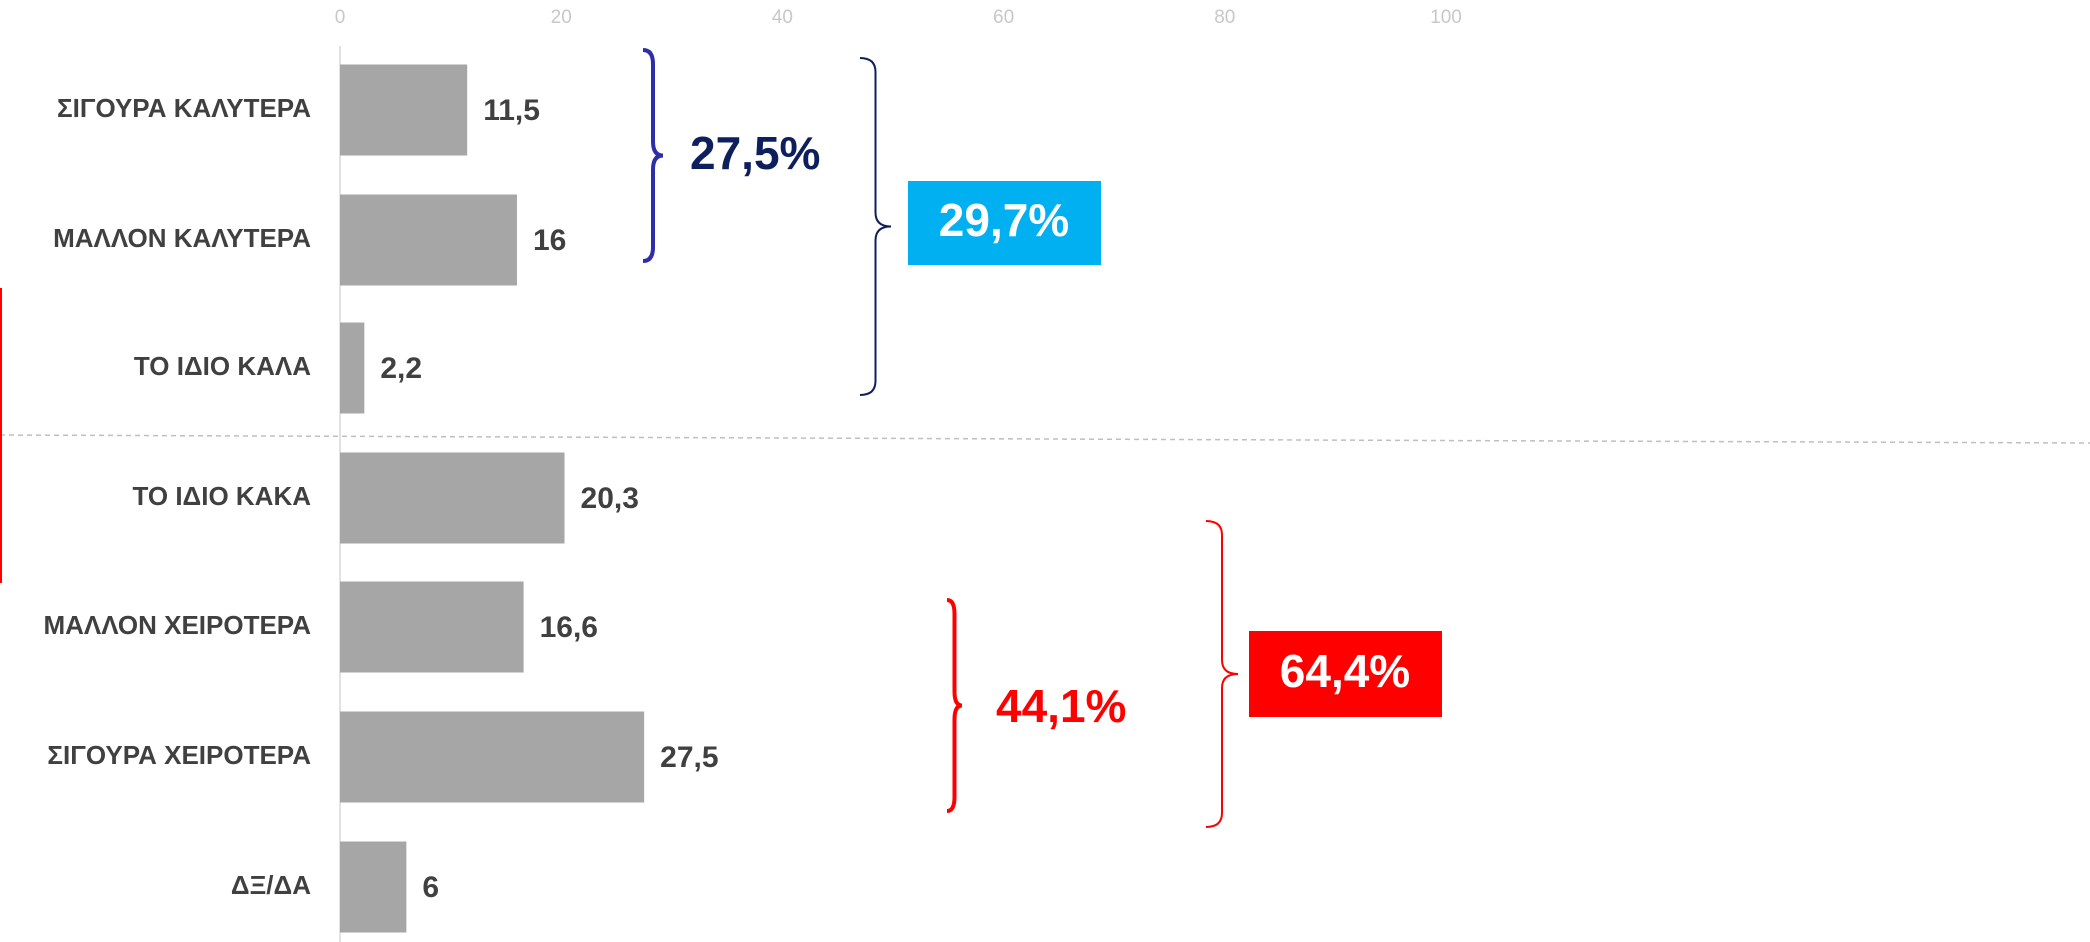  What do you see at coordinates (569, 627) in the screenshot?
I see `value-label: 16,6` at bounding box center [569, 627].